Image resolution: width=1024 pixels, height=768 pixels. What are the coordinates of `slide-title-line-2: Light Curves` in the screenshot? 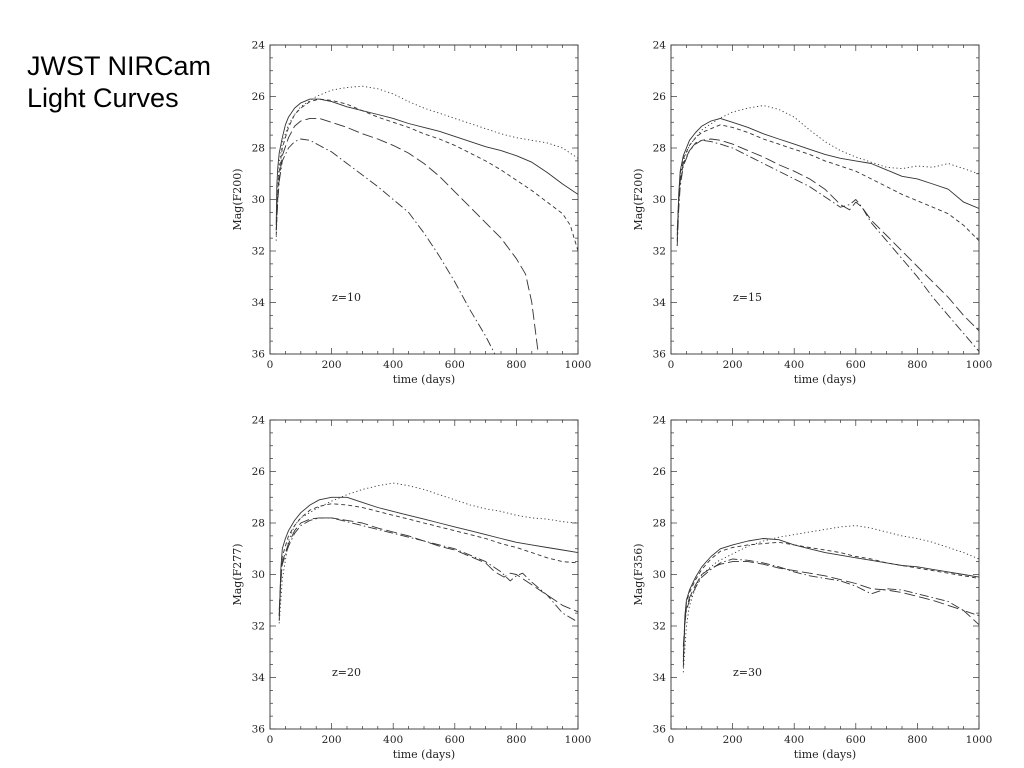 It's located at (103, 98).